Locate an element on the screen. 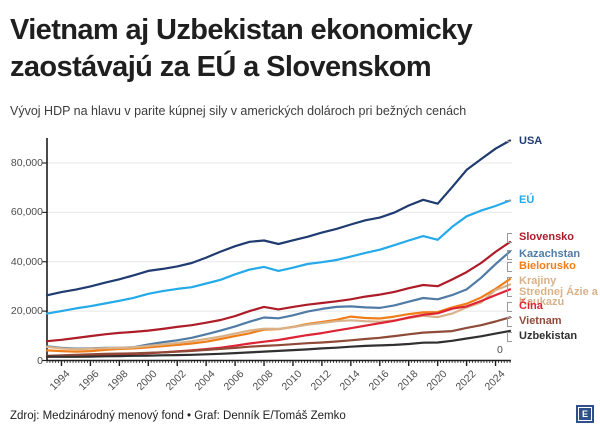 The height and width of the screenshot is (435, 600). y-tick-label: 40,000 is located at coordinates (26, 261).